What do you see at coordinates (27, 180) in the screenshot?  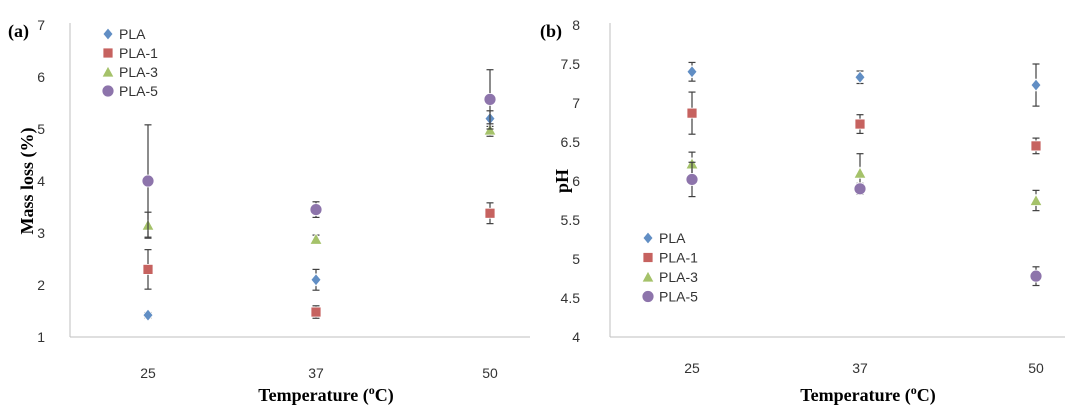 I see `y-axis-title: Mass loss (%)` at bounding box center [27, 180].